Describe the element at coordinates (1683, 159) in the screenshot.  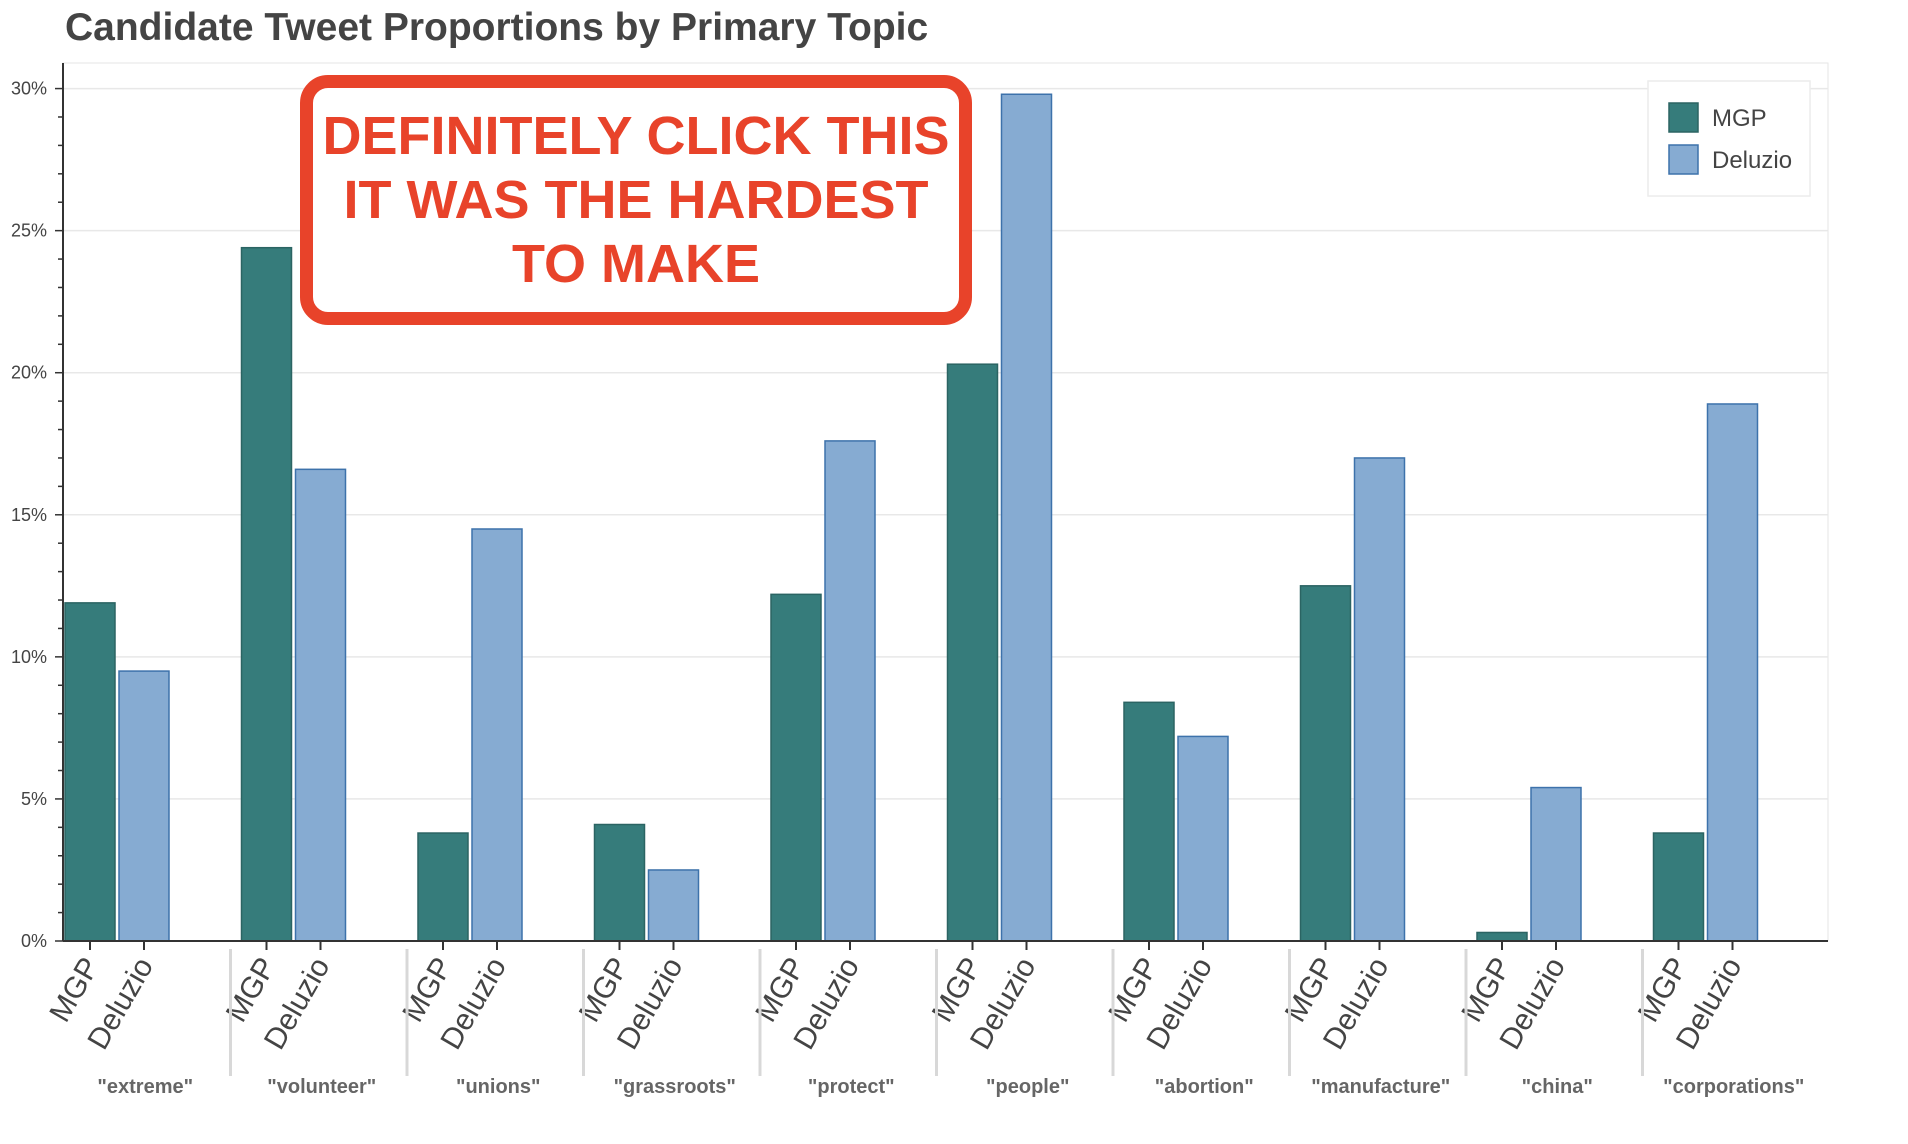
I see `legend-swatch-deluzio` at that location.